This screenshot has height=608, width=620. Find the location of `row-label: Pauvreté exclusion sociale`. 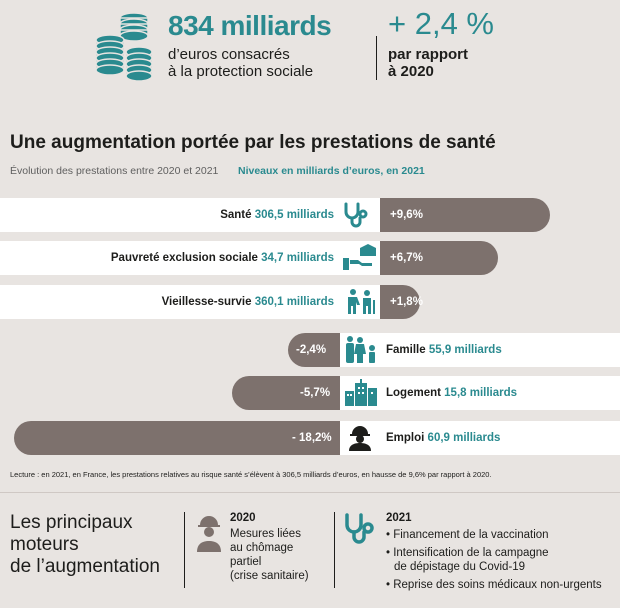

row-label: Pauvreté exclusion sociale is located at coordinates (184, 258).